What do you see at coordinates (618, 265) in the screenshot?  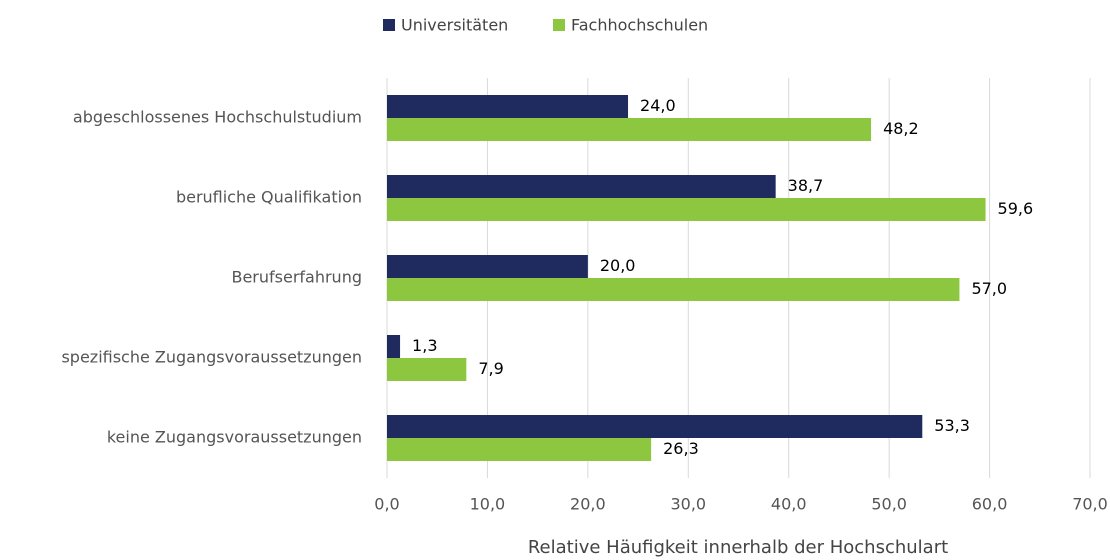 I see `value-label: 20,0` at bounding box center [618, 265].